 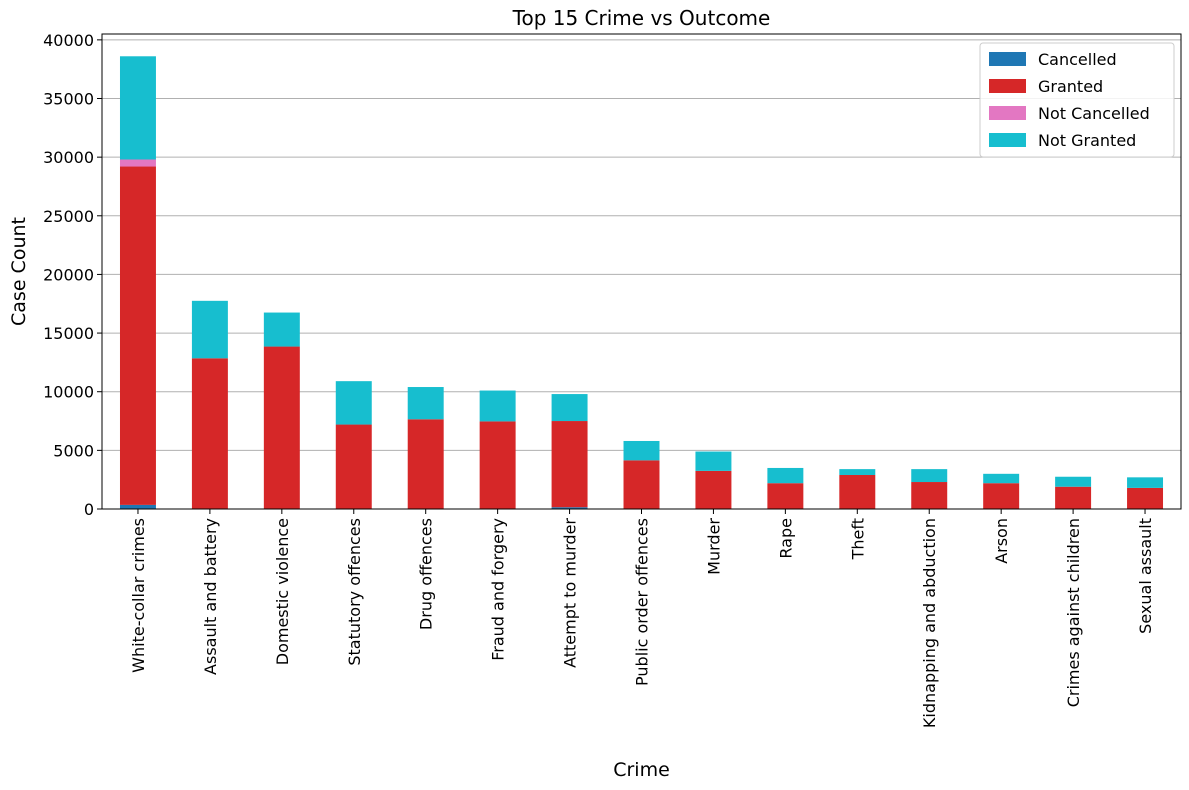 What do you see at coordinates (19, 271) in the screenshot?
I see `y-axis-title: Case Count` at bounding box center [19, 271].